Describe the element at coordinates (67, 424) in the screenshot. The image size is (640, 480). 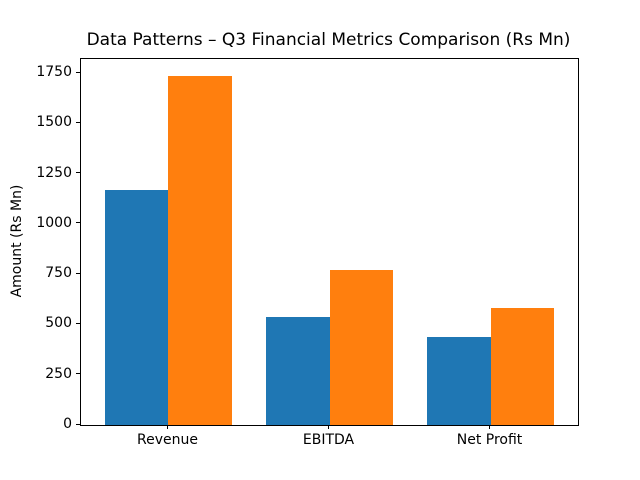
I see `y-tick-label: 0` at that location.